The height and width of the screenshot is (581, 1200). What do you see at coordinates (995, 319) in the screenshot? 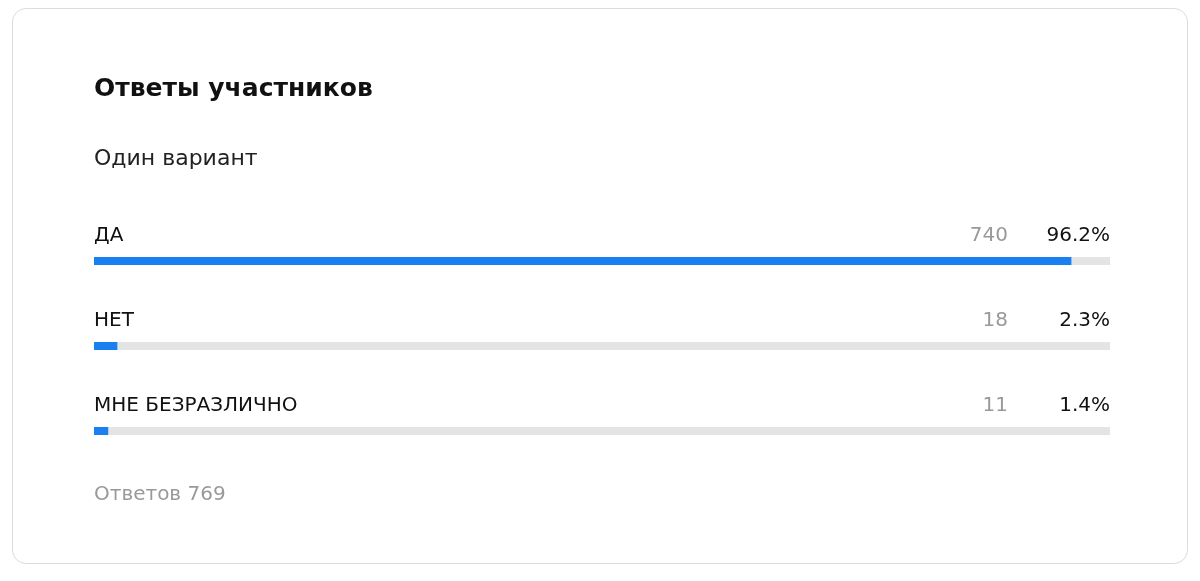
I see `annotation: 18` at bounding box center [995, 319].